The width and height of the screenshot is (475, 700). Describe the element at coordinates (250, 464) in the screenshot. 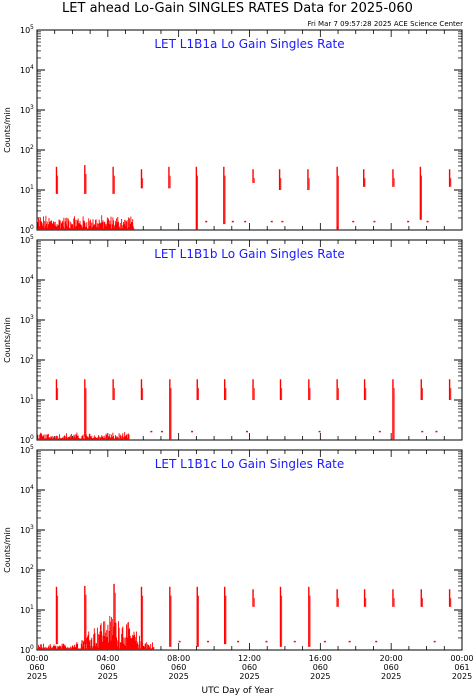

I see `panel-title: LET L1B1c Lo Gain Singles Rate` at that location.